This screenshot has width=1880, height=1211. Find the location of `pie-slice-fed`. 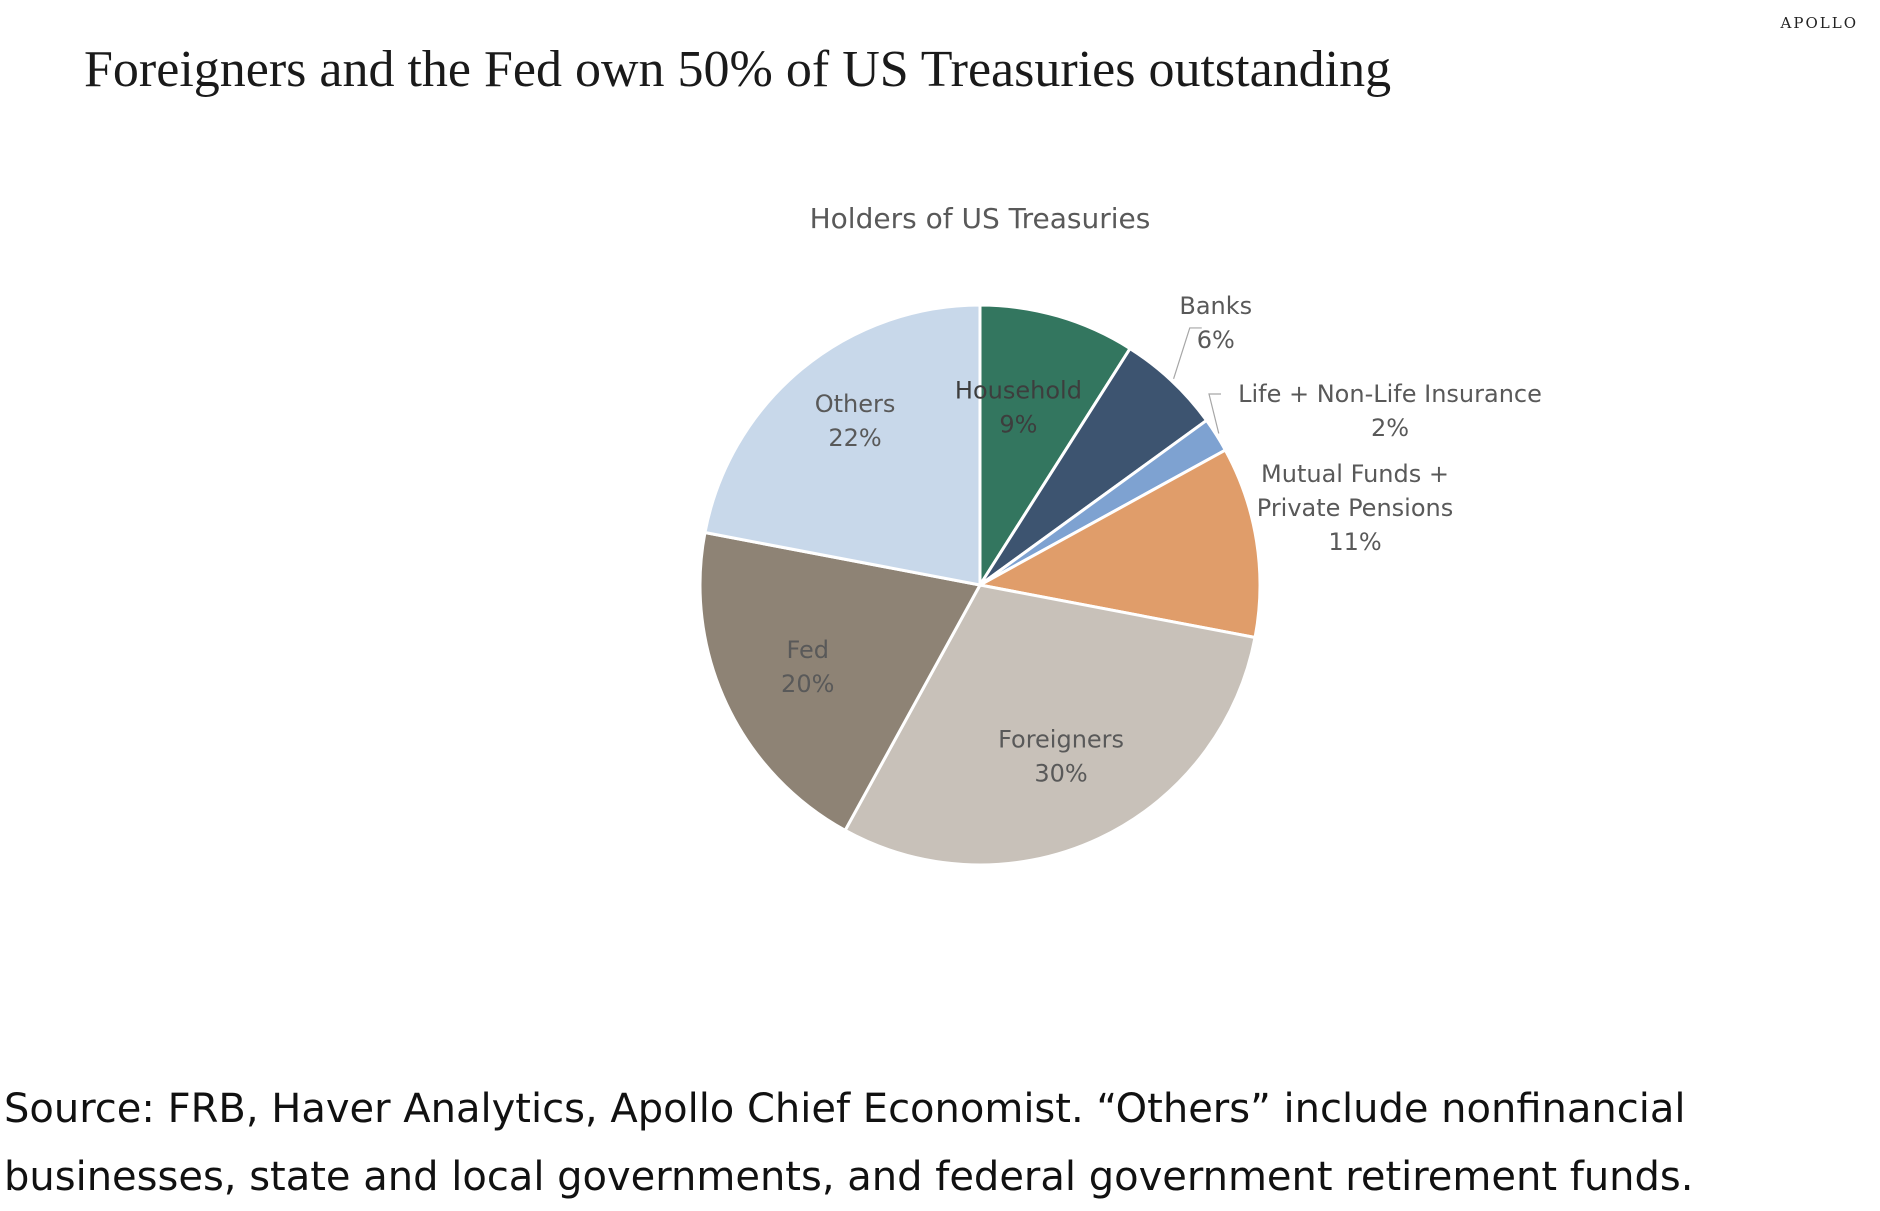

pie-slice-fed is located at coordinates (840, 681).